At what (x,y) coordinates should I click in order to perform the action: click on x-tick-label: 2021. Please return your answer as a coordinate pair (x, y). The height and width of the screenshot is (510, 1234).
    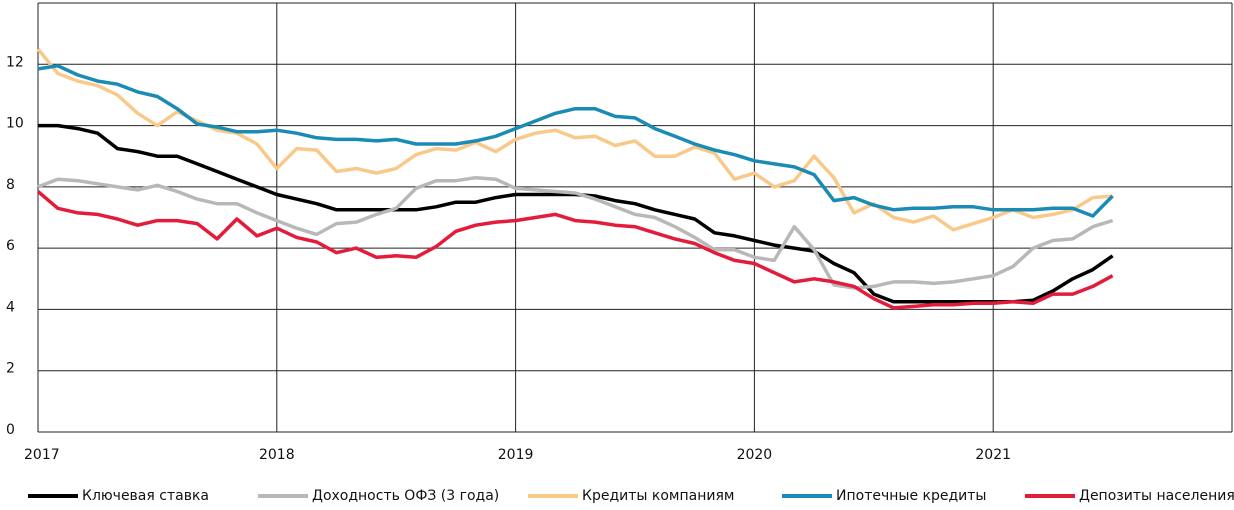
    Looking at the image, I should click on (993, 455).